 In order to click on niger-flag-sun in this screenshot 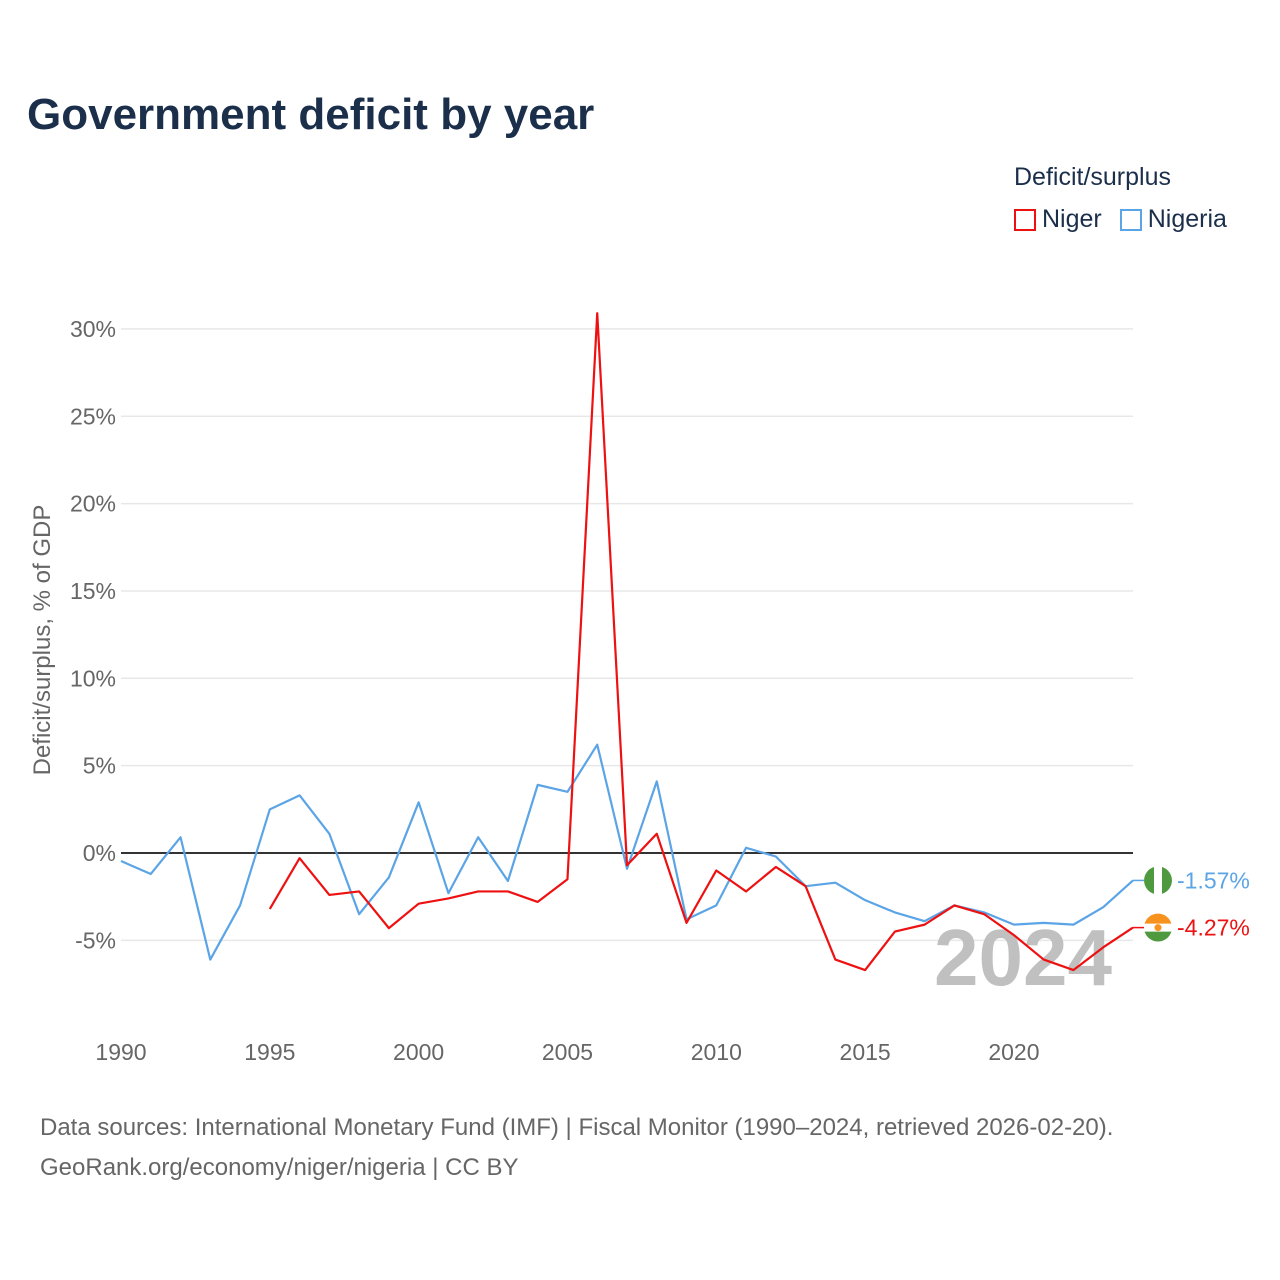, I will do `click(1158, 928)`.